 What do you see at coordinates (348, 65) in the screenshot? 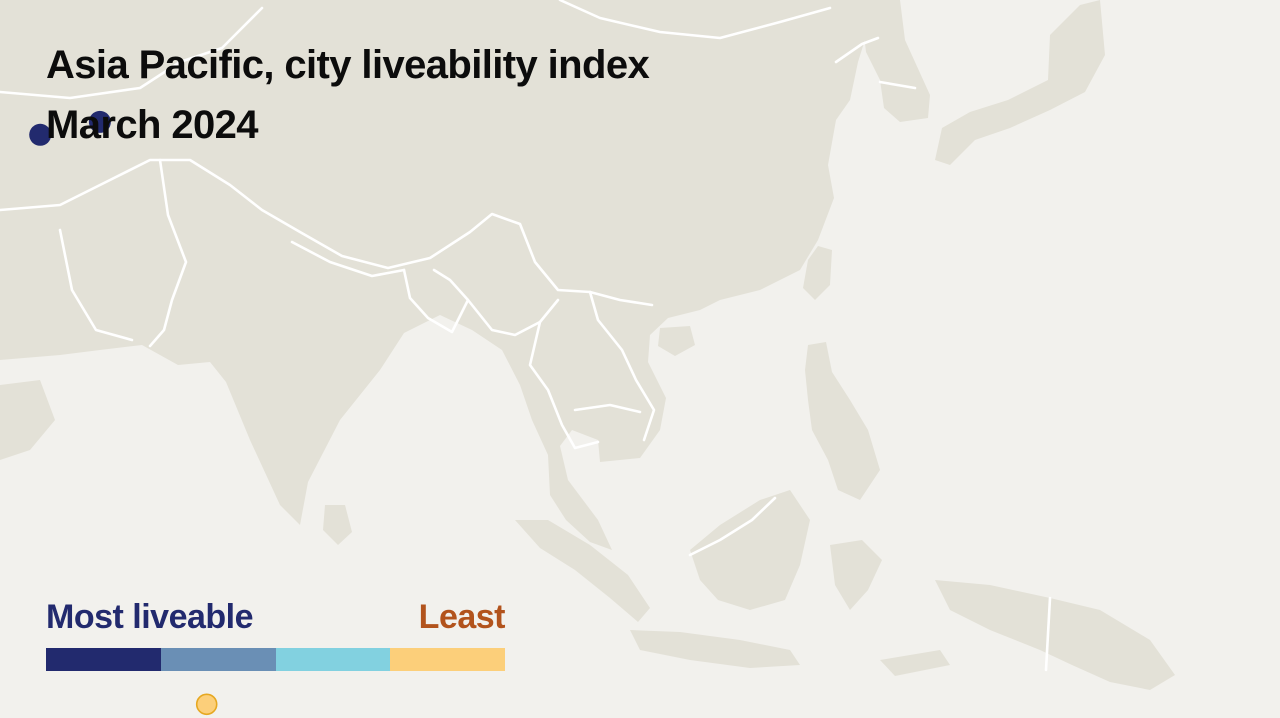
I see `map-title: Asia Pacific, city liveability index` at bounding box center [348, 65].